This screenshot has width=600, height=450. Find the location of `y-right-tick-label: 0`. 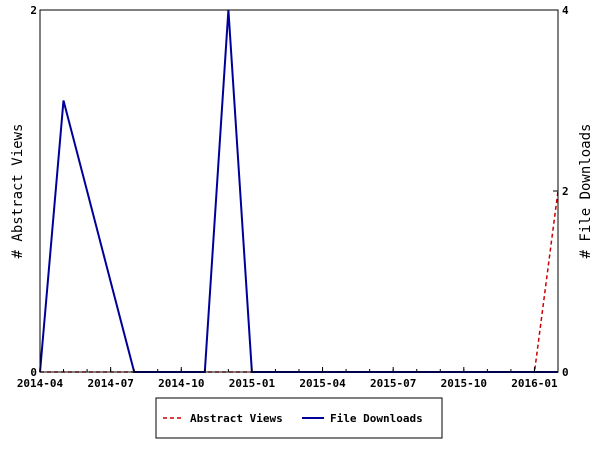

y-right-tick-label: 0 is located at coordinates (565, 372).